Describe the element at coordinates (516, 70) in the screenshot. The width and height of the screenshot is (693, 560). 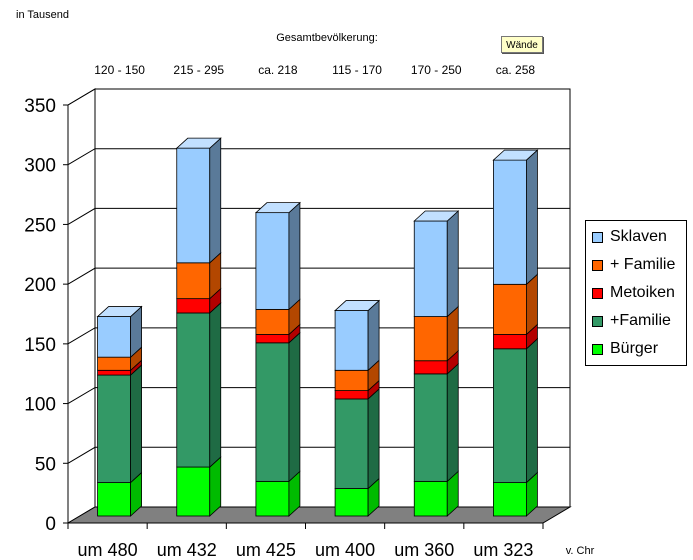
I see `total-label: ca. 258` at that location.